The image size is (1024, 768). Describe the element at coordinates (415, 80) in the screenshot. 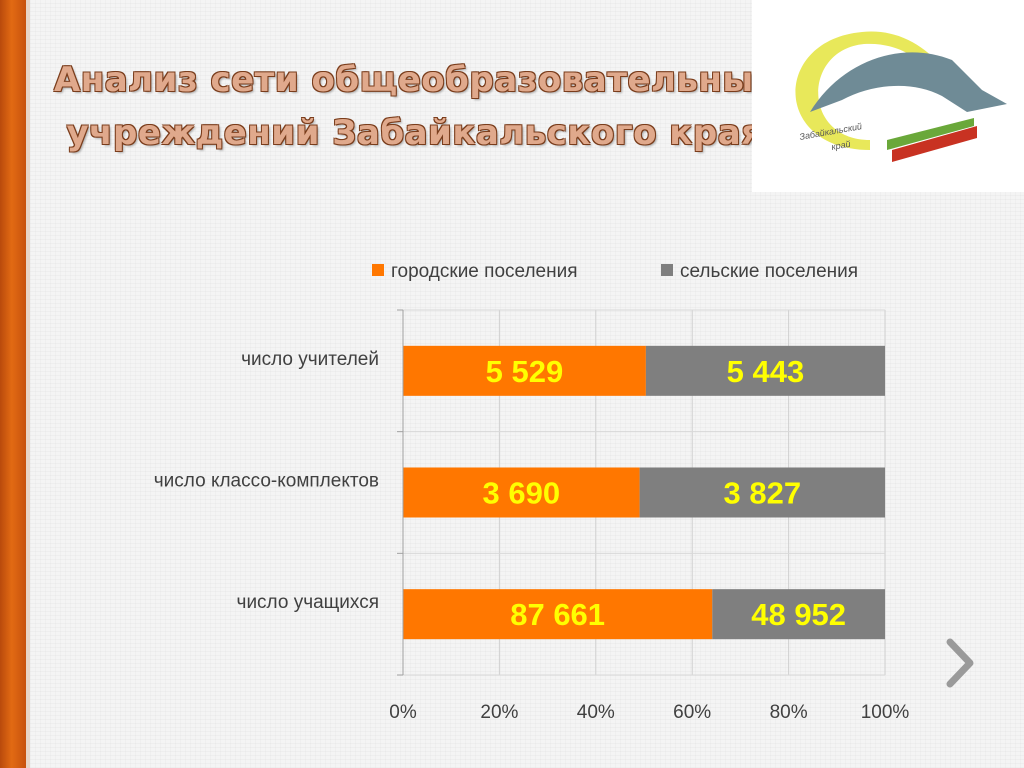

I see `slide-title-line-1: Анализ сети общеобразовательных` at that location.